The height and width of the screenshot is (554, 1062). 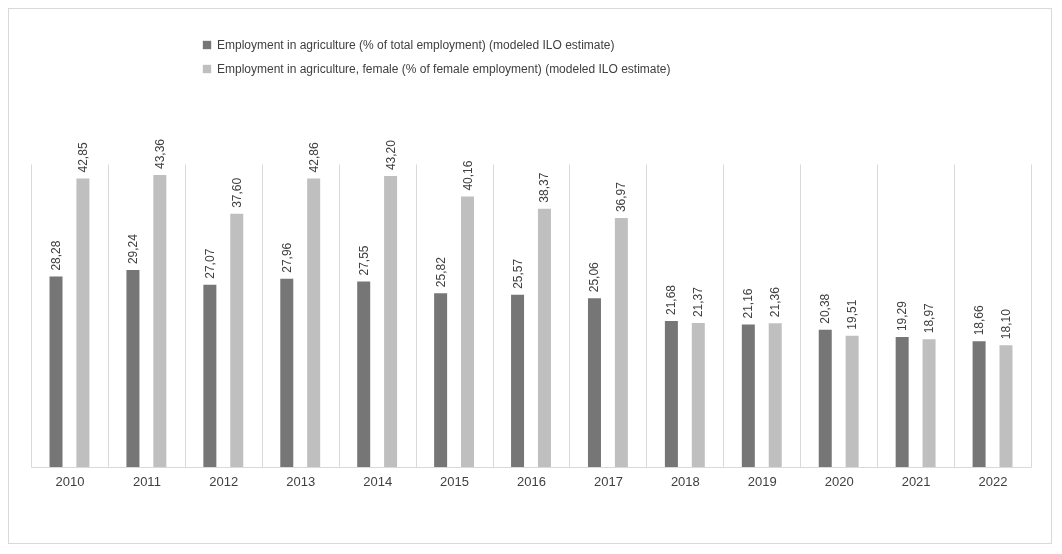 I want to click on data-label: 21,37, so click(x=698, y=302).